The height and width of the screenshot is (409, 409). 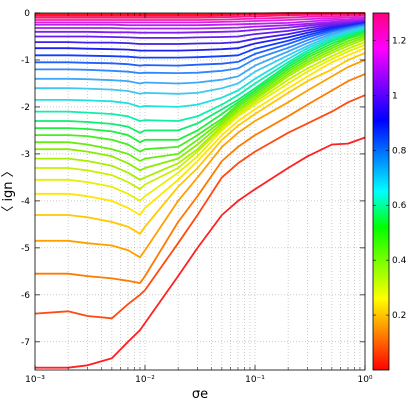 I want to click on y-tick-label: -3, so click(x=25, y=155).